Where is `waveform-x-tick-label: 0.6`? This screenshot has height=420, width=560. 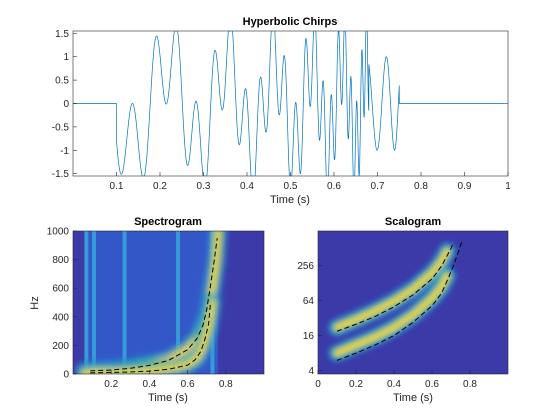
waveform-x-tick-label: 0.6 is located at coordinates (334, 186).